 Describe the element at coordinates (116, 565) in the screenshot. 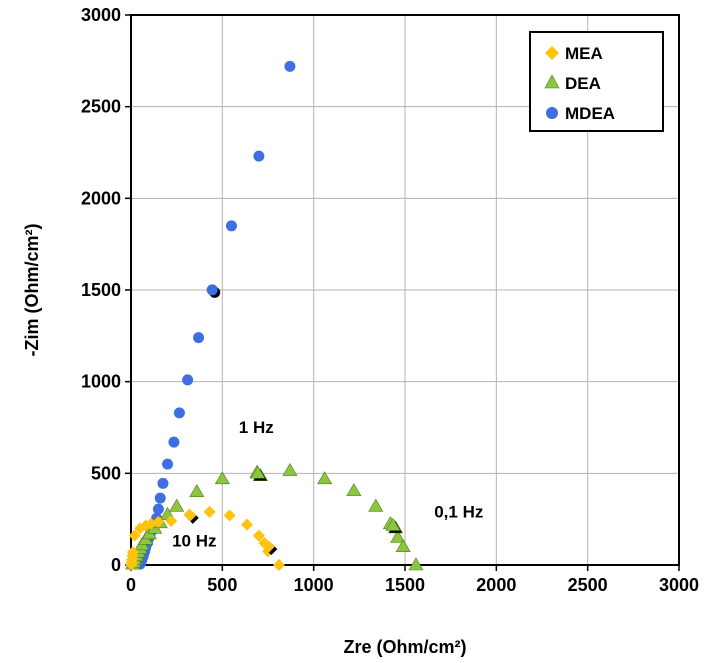

I see `y-tick-label: 0` at that location.